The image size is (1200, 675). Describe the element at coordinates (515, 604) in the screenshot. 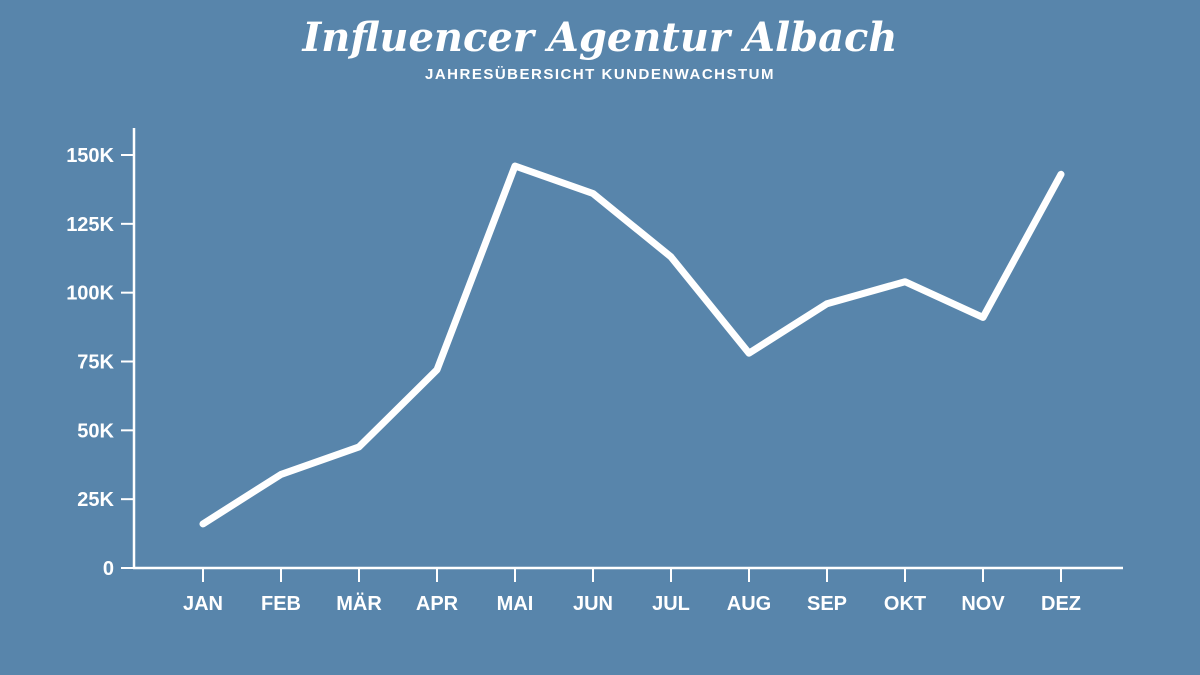

I see `x-tick-label: MAI` at that location.